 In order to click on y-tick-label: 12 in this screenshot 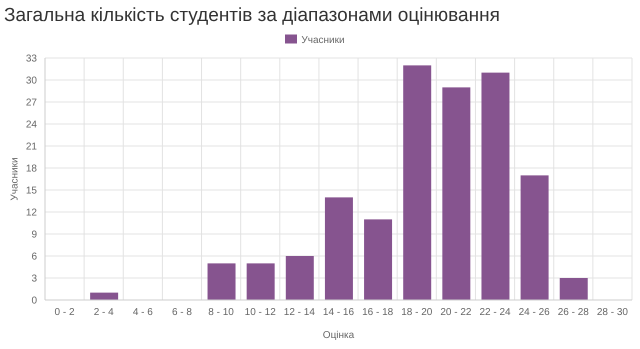, I will do `click(32, 213)`.